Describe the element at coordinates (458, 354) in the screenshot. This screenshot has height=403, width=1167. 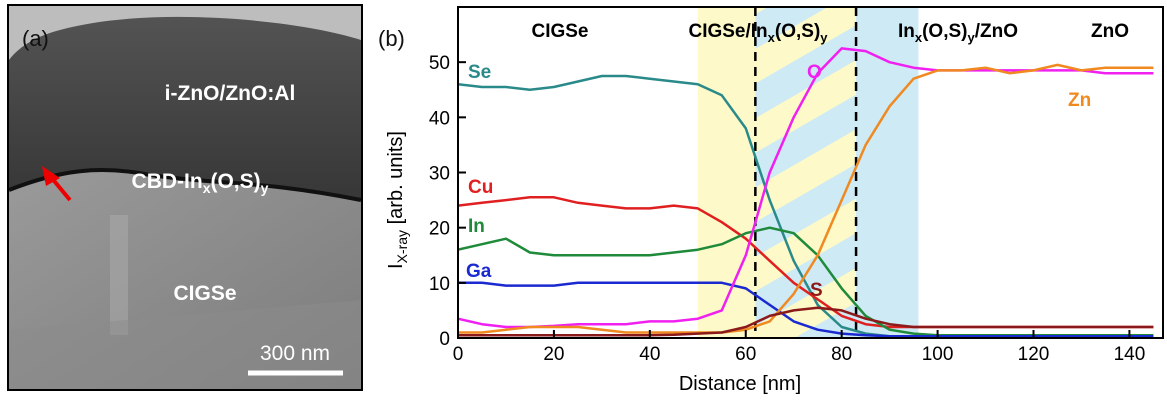
I see `x-tick-label: 0` at that location.